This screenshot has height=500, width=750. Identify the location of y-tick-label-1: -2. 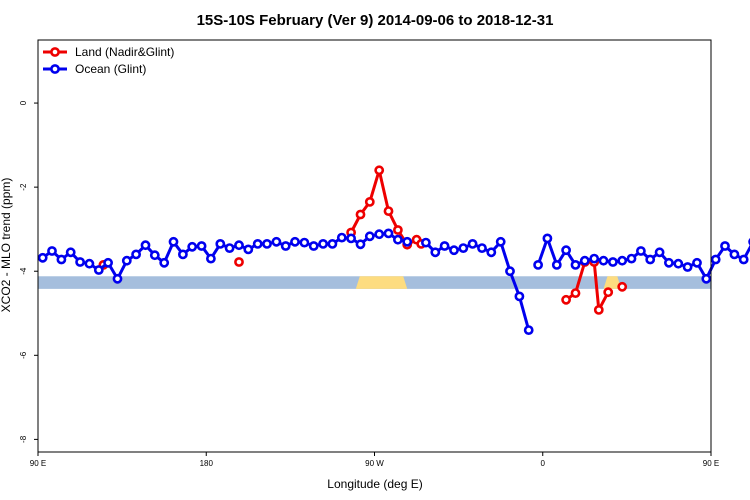
(23, 187).